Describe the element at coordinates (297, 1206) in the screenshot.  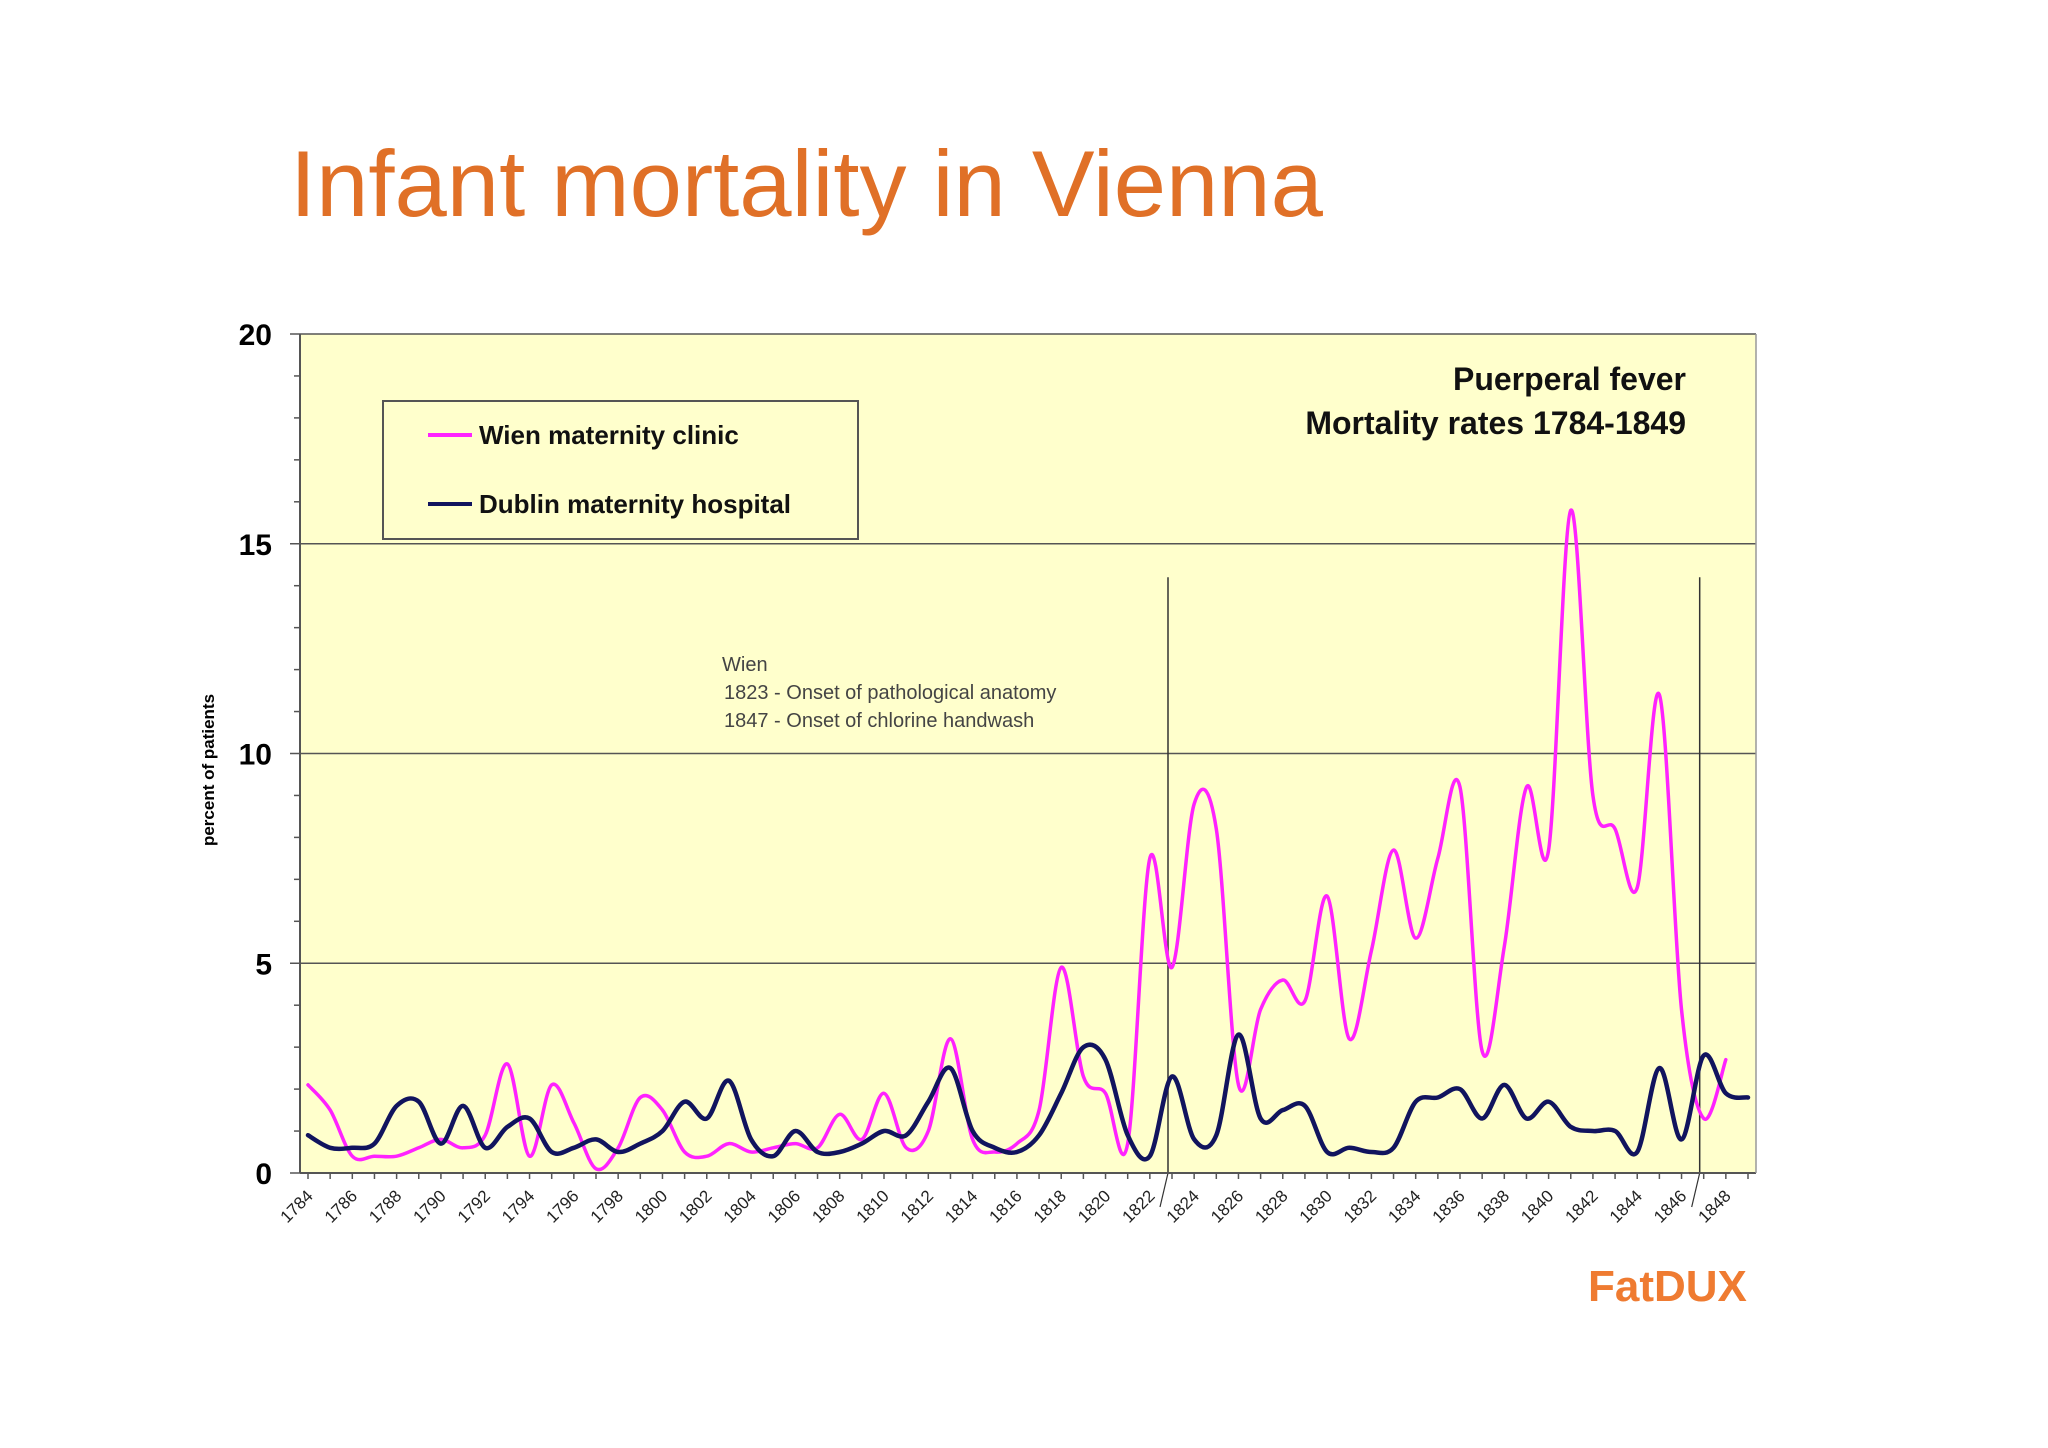
I see `x-tick-label-1784: 1784` at that location.